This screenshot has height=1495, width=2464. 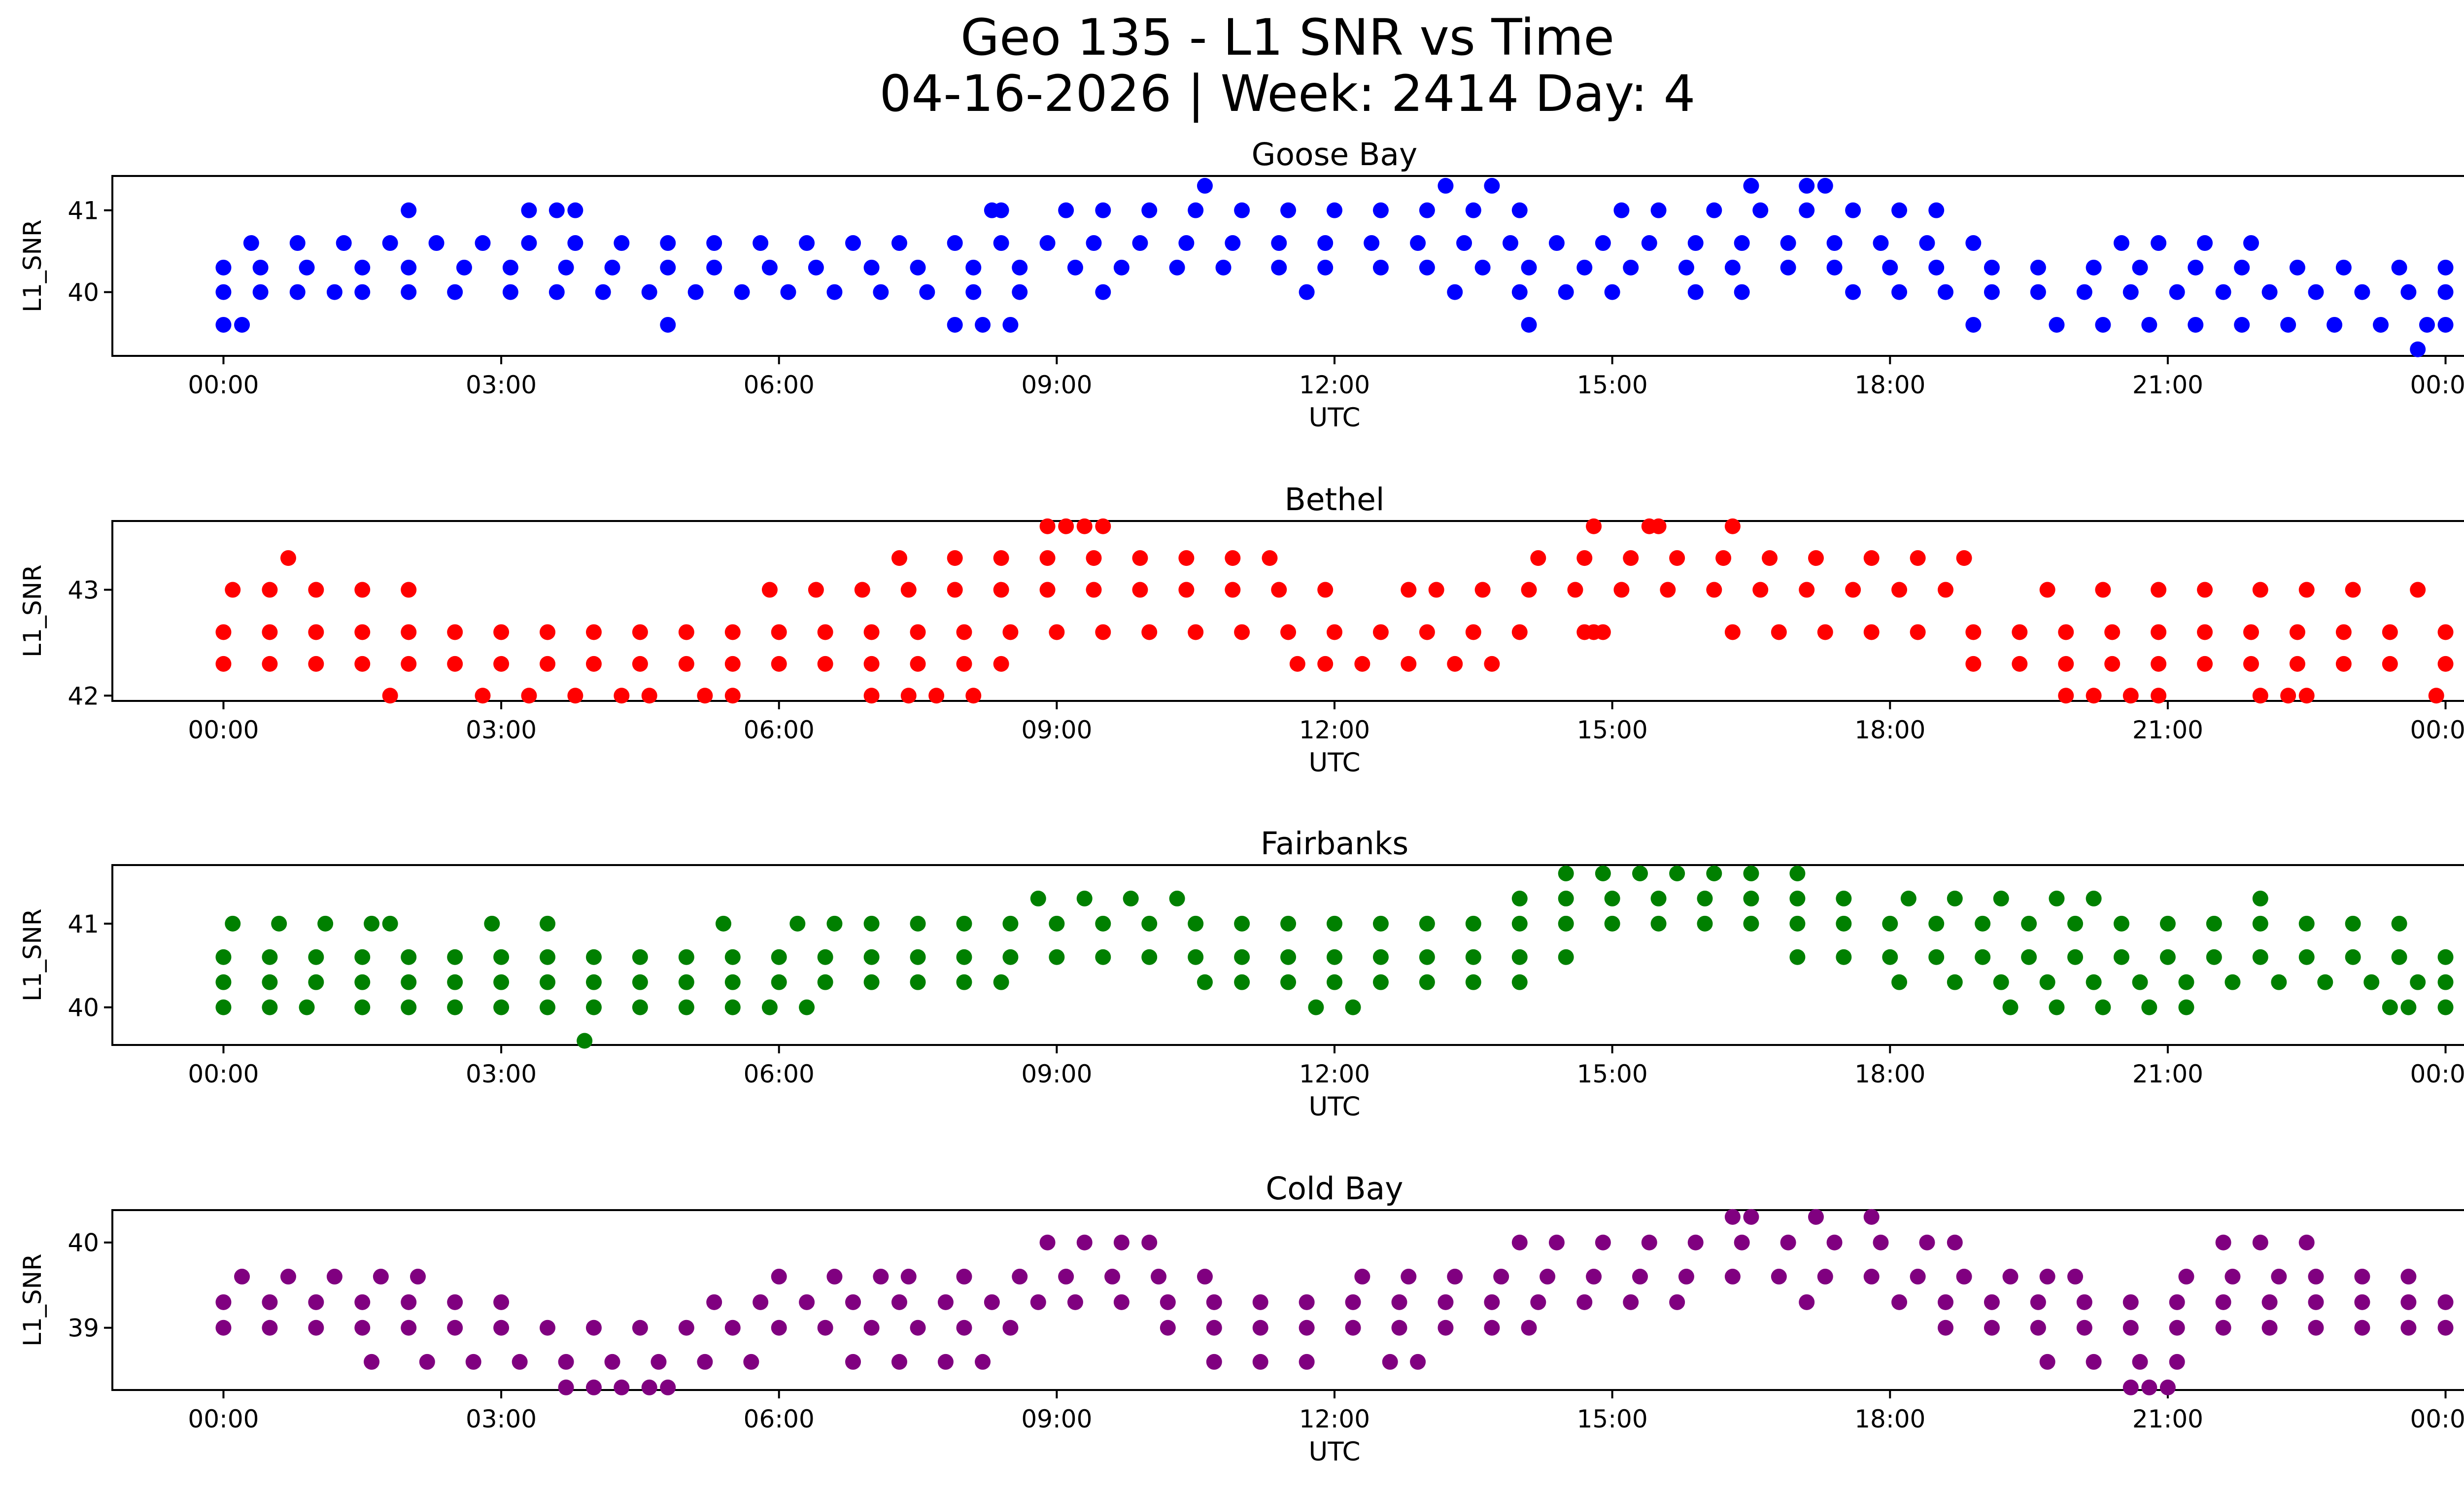 What do you see at coordinates (1287, 37) in the screenshot?
I see `figure-title: Geo 135 - L1 SNR vs Time` at bounding box center [1287, 37].